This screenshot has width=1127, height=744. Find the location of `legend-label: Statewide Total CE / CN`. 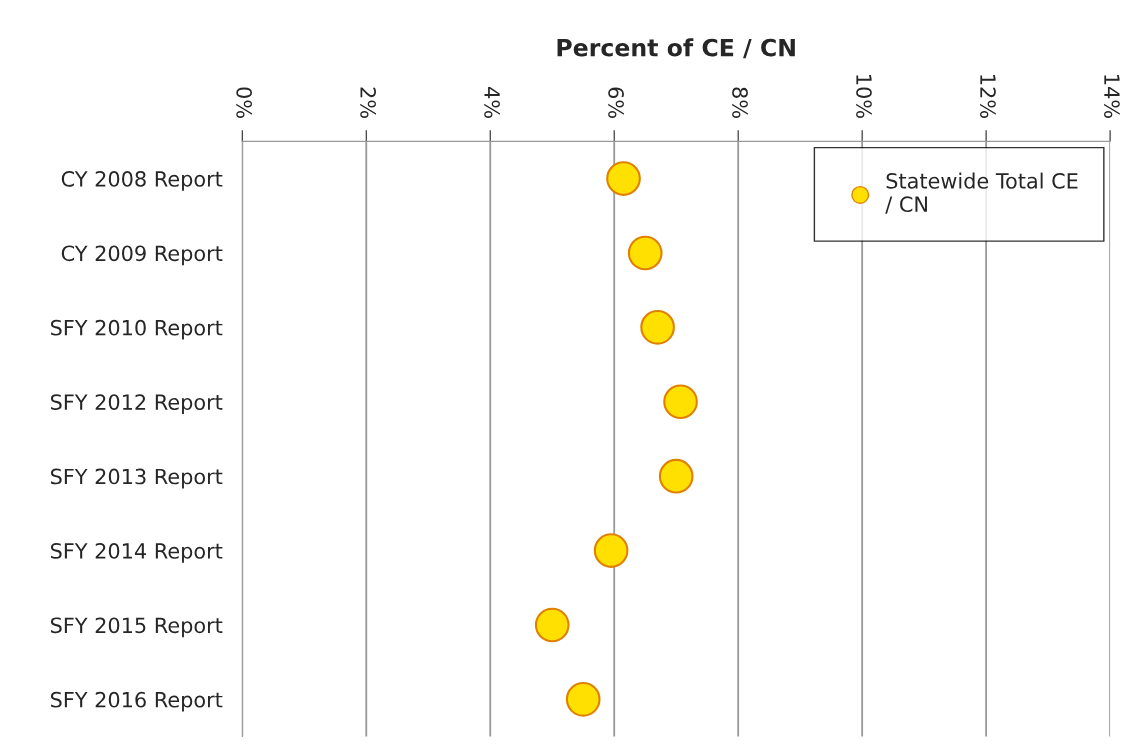

legend-label: Statewide Total CE / CN is located at coordinates (981, 193).